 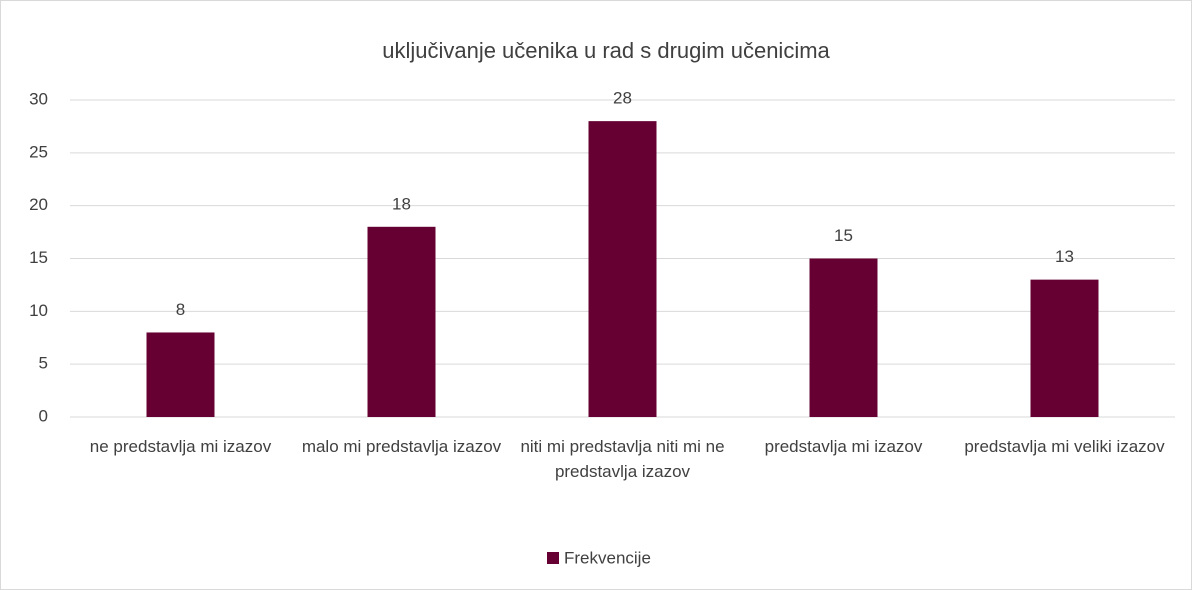 I want to click on y-tick-label: 0, so click(x=43, y=415).